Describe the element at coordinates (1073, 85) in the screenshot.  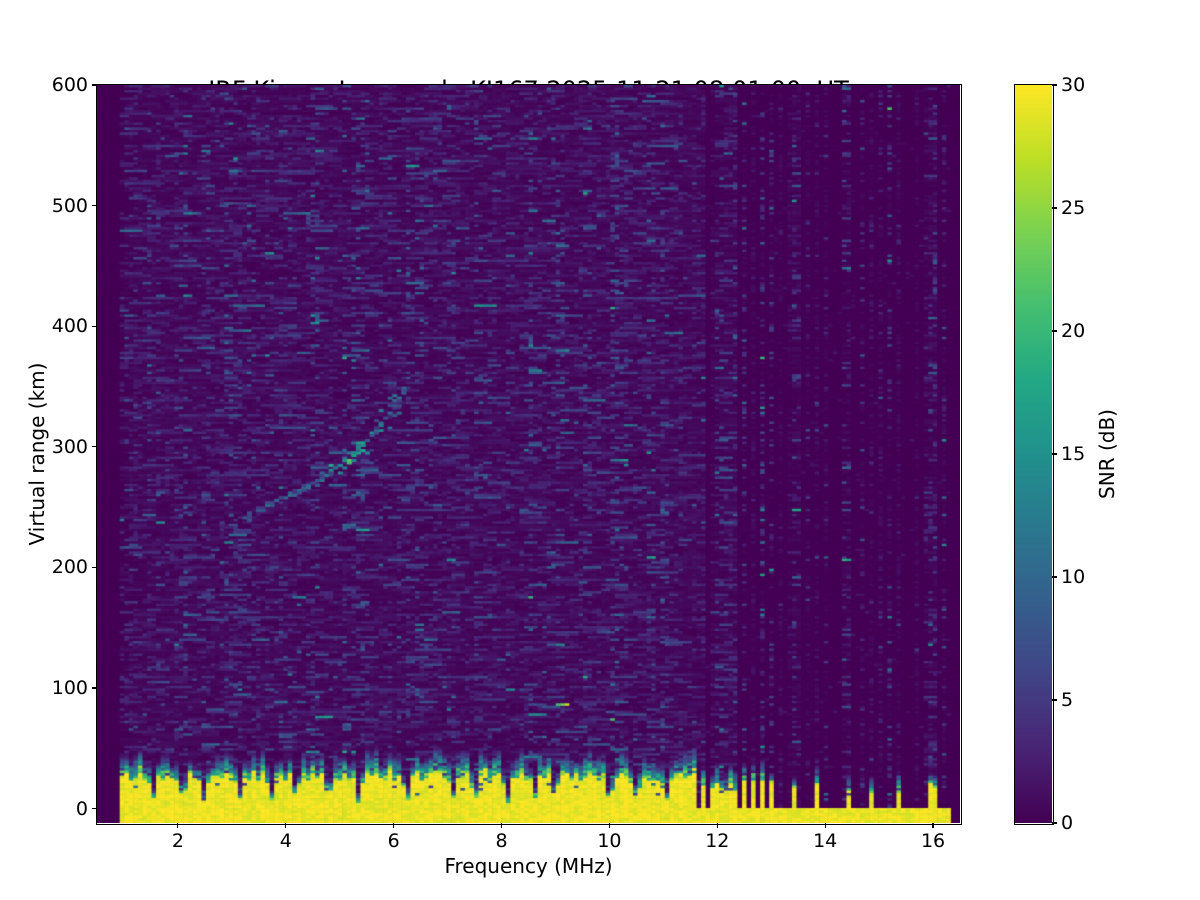
I see `colorbar-tick-label: 30` at that location.